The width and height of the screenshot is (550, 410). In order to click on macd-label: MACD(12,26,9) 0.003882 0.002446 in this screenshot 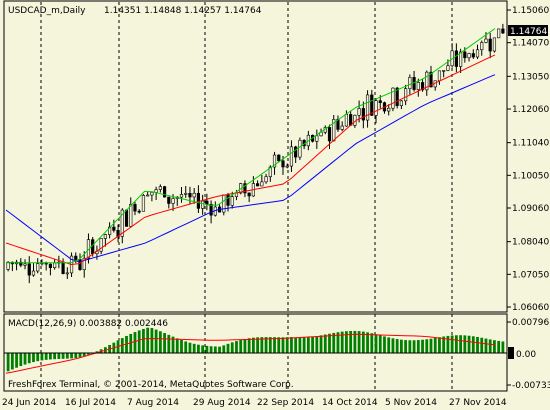, I will do `click(88, 324)`.